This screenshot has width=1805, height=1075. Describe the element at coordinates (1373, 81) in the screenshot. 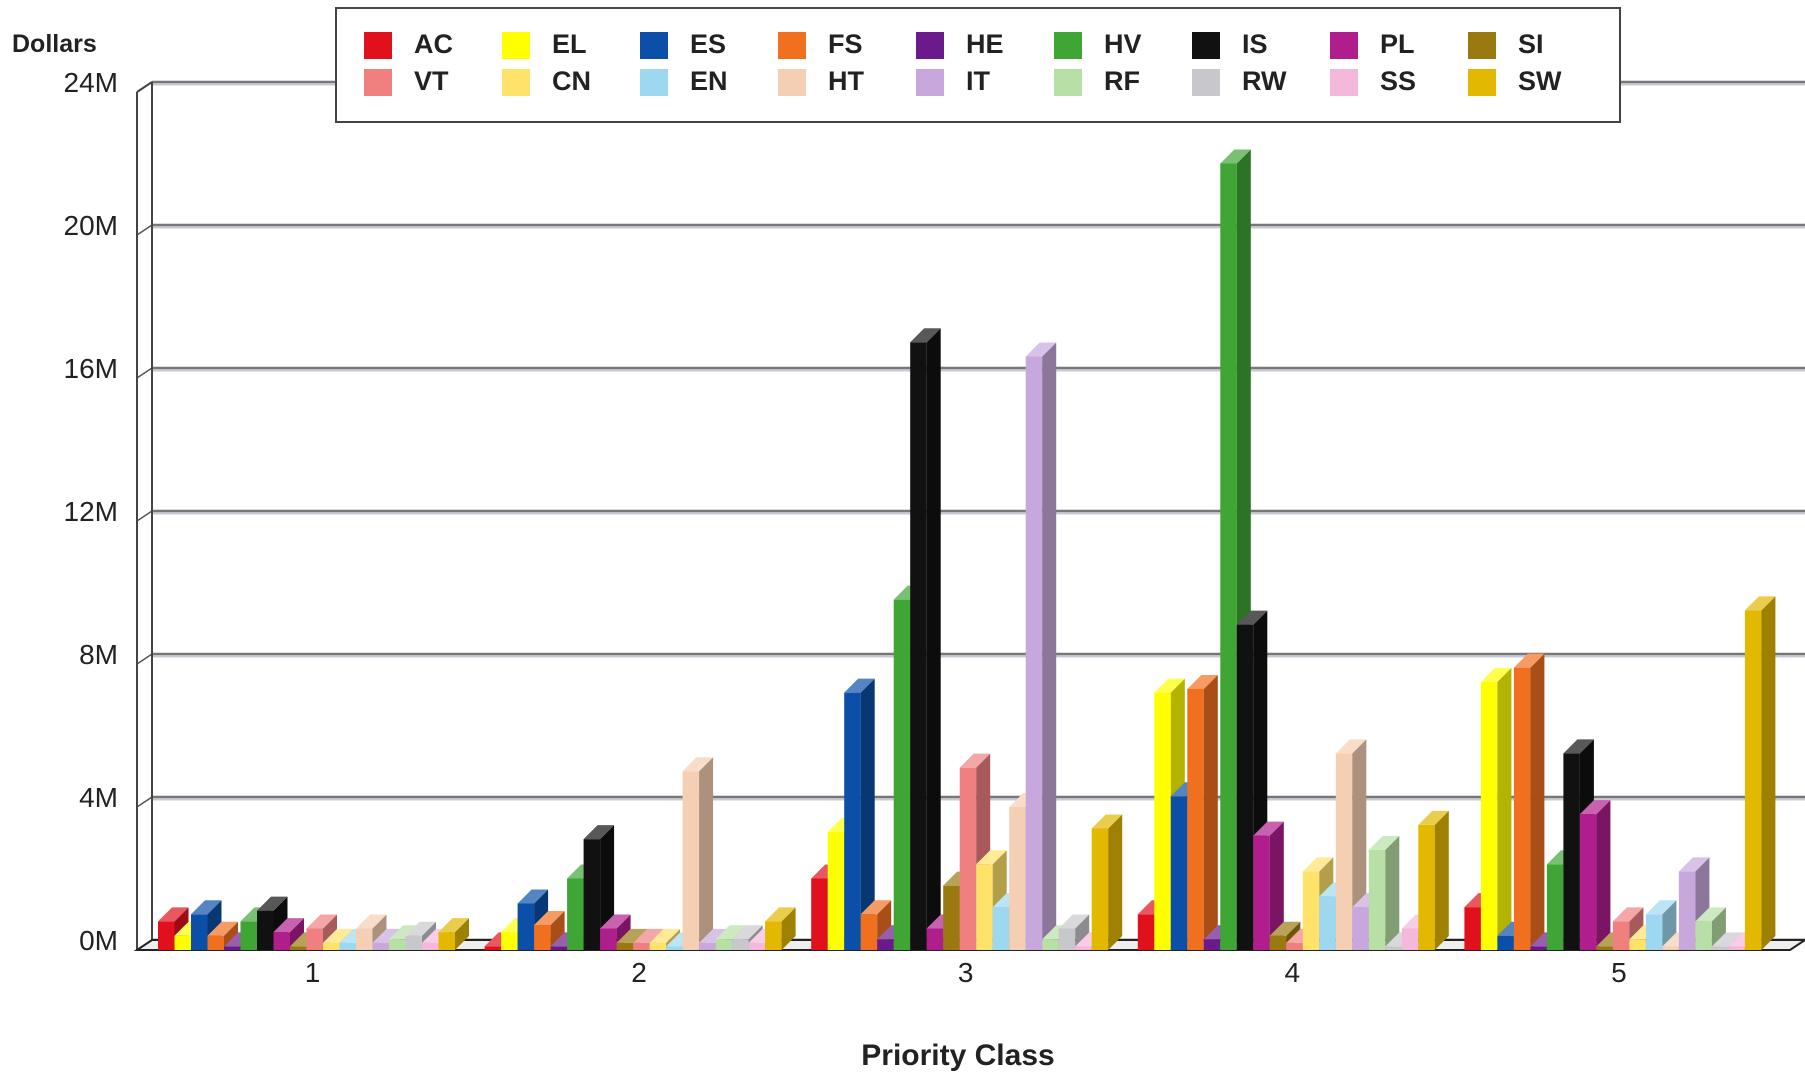

I see `legend-item-SS: SS` at that location.